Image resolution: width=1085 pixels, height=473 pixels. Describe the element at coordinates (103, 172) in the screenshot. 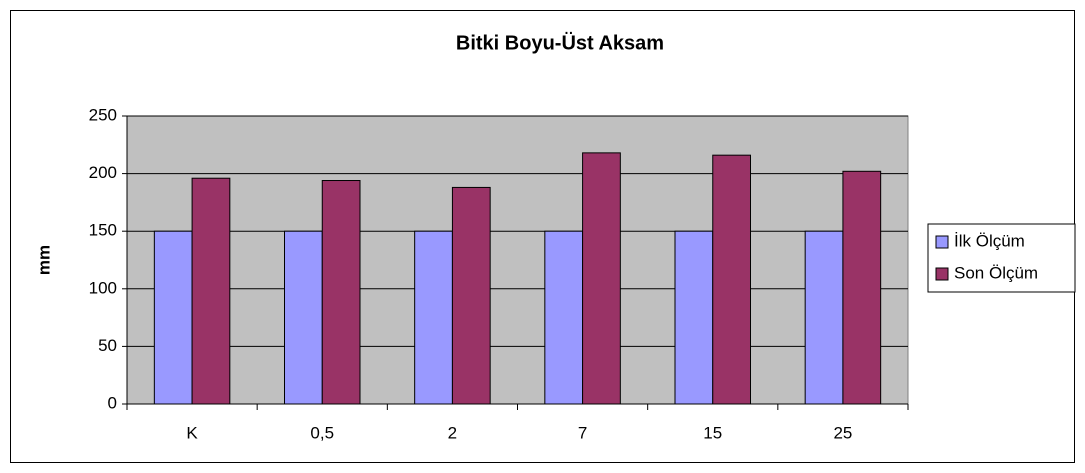

I see `y-tick-label: 200` at that location.